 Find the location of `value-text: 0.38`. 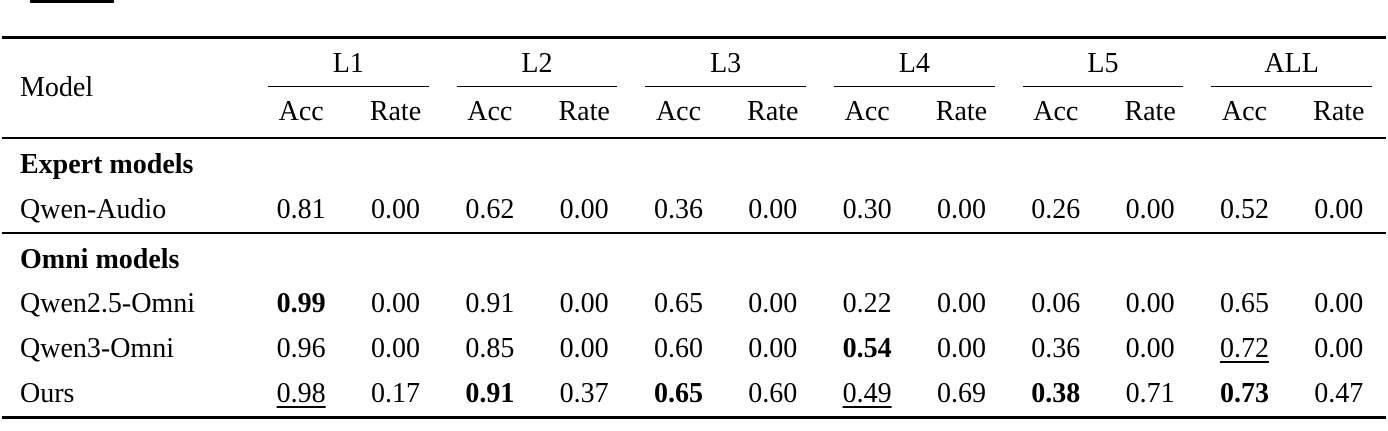

value-text: 0.38 is located at coordinates (1056, 393).